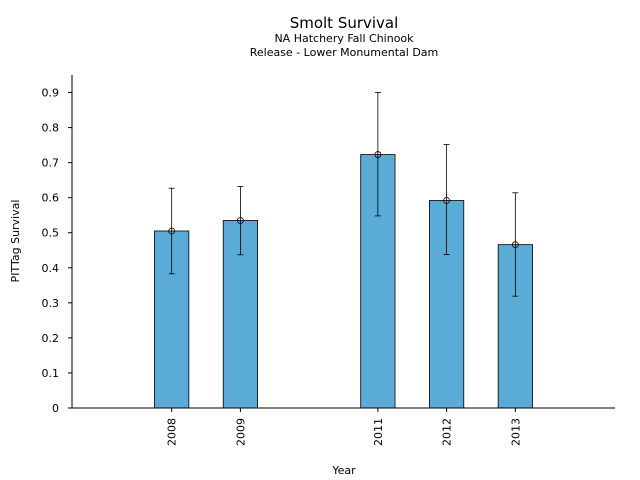  I want to click on y-tick-label: 0.9, so click(51, 93).